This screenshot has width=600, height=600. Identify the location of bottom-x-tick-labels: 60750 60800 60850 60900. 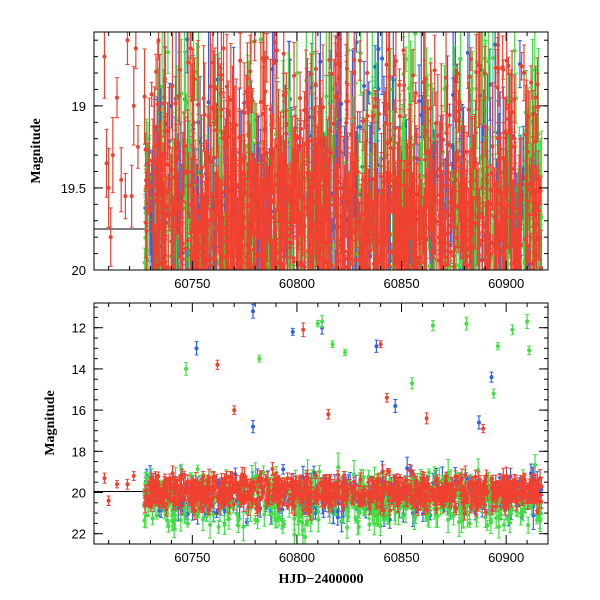
(349, 557).